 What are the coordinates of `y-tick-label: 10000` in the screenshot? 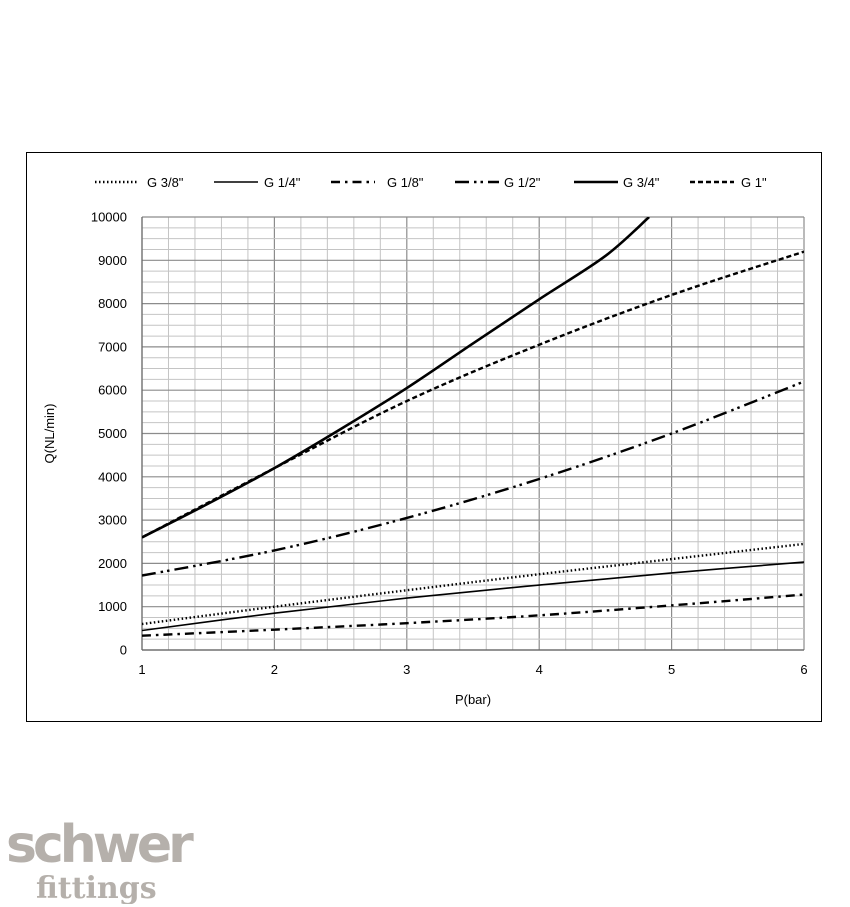 It's located at (109, 217).